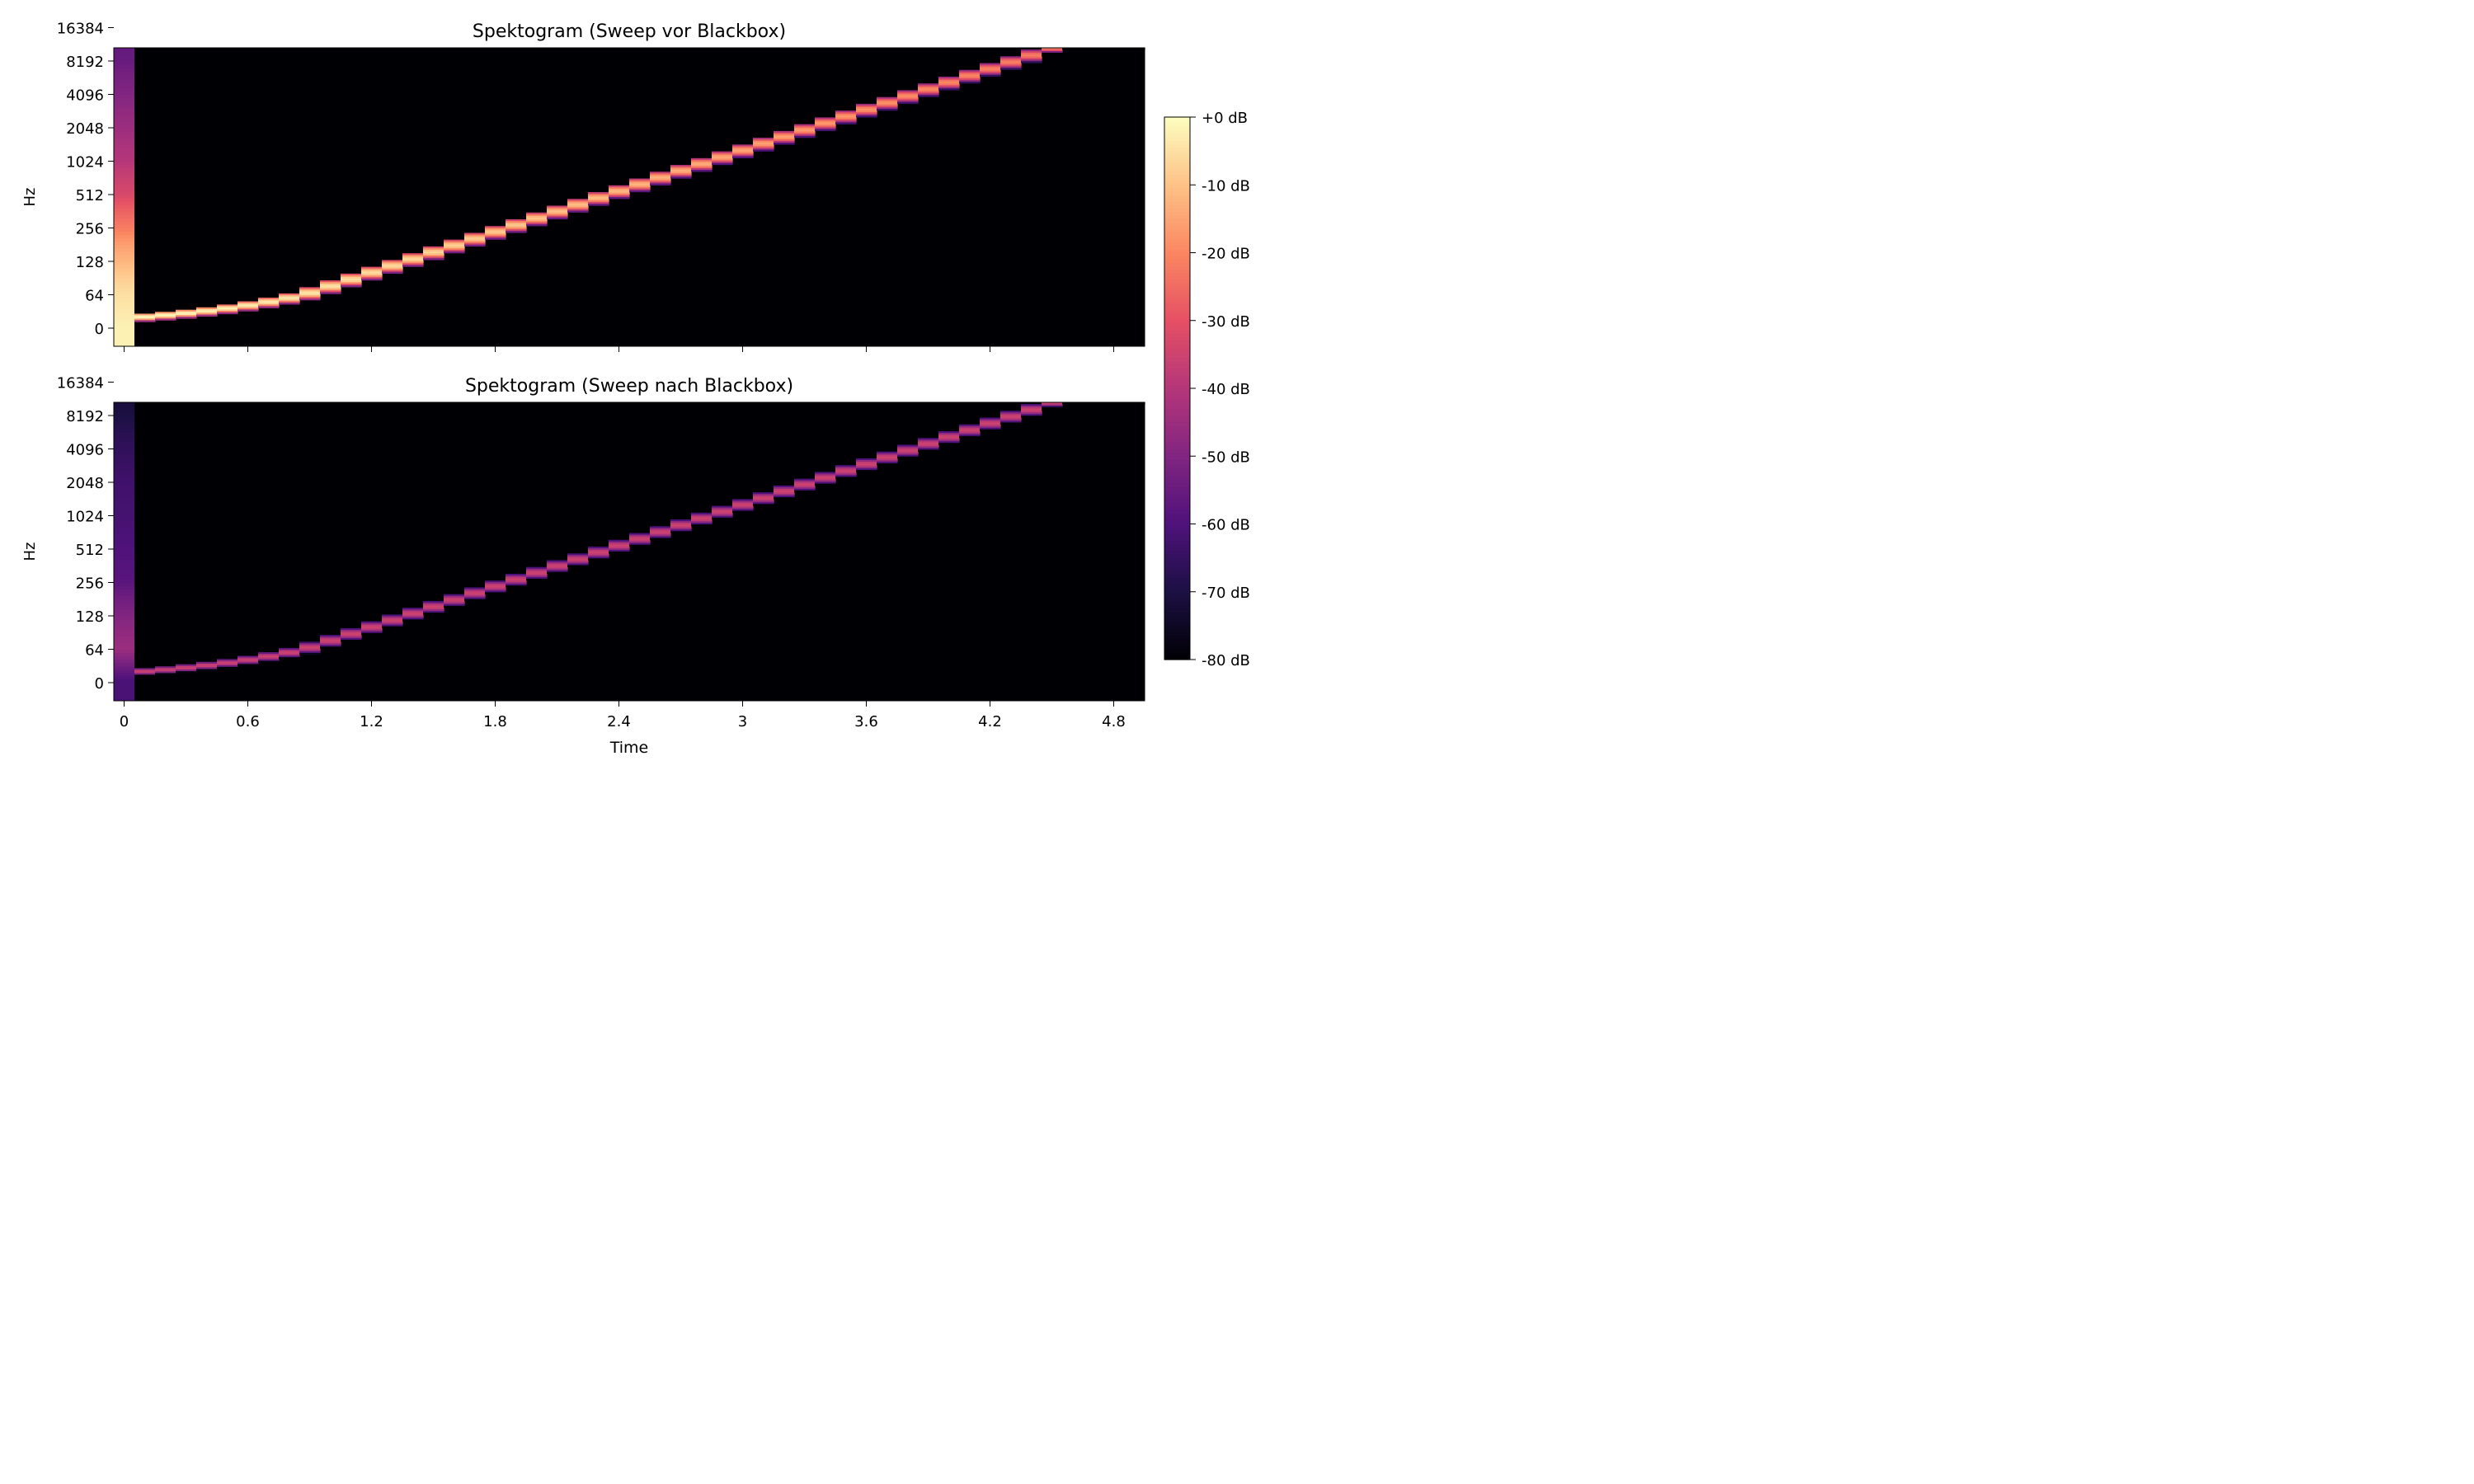 The height and width of the screenshot is (1484, 2474). Describe the element at coordinates (99, 329) in the screenshot. I see `y-tick-label: 0` at that location.